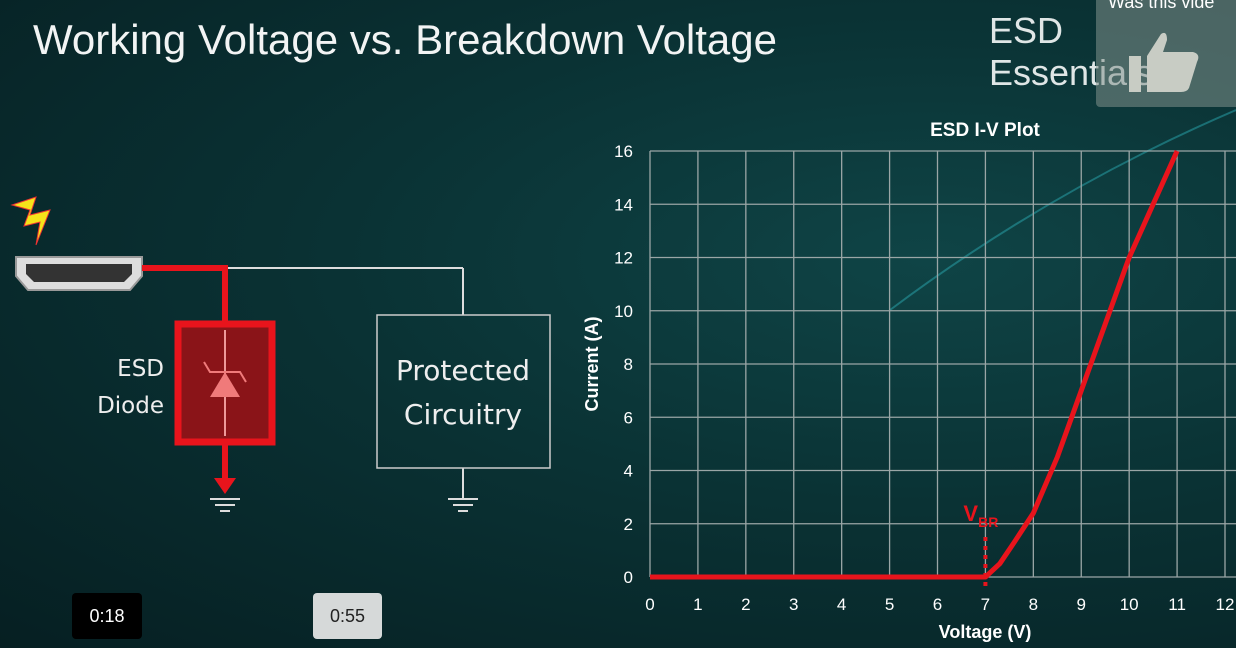 This screenshot has width=1236, height=648. I want to click on hdmi-connector-icon, so click(79, 273).